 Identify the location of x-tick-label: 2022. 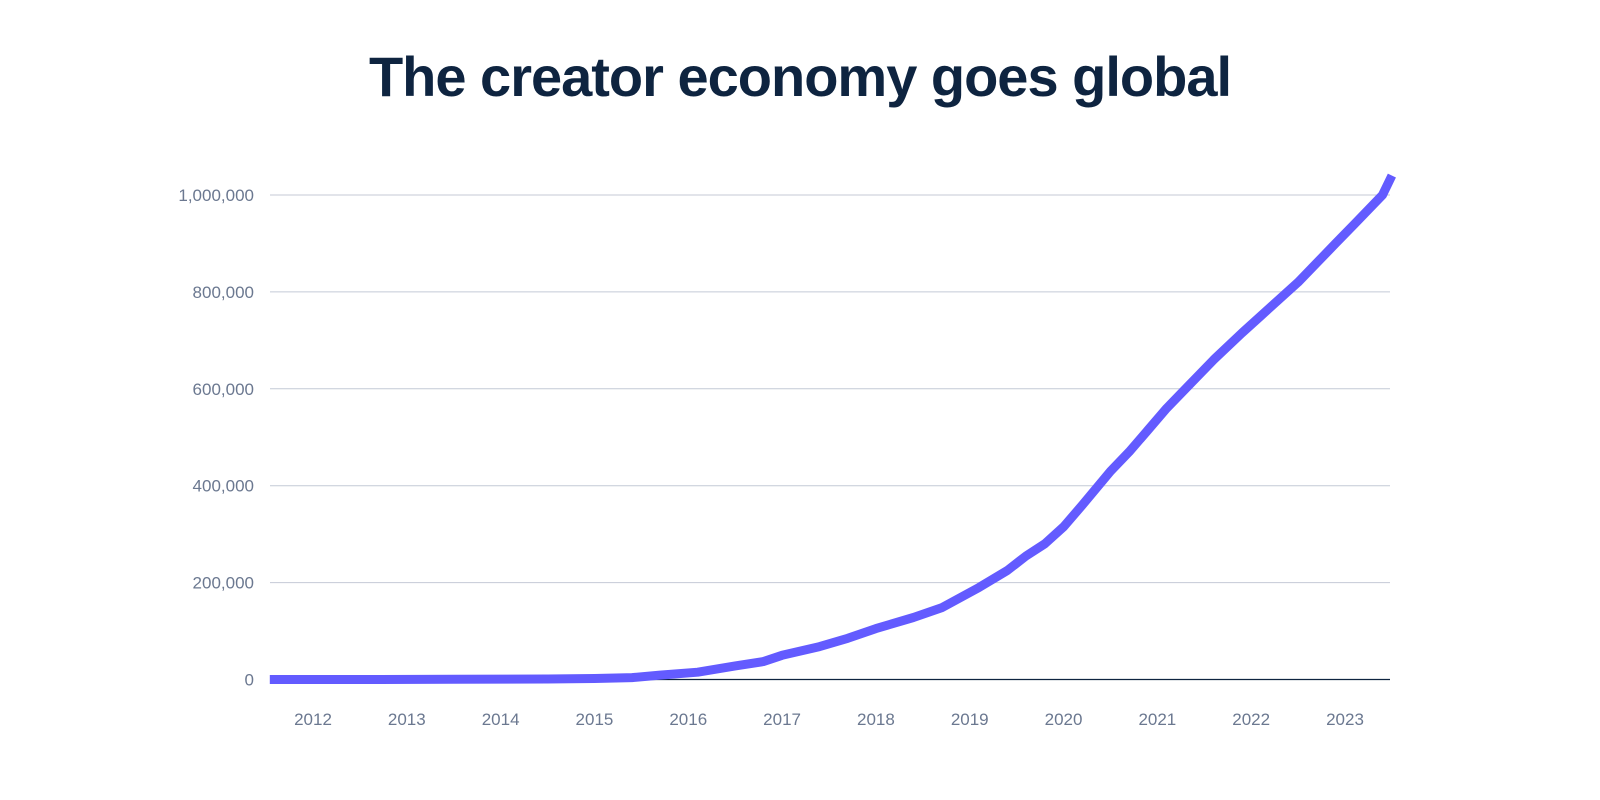
(1251, 719).